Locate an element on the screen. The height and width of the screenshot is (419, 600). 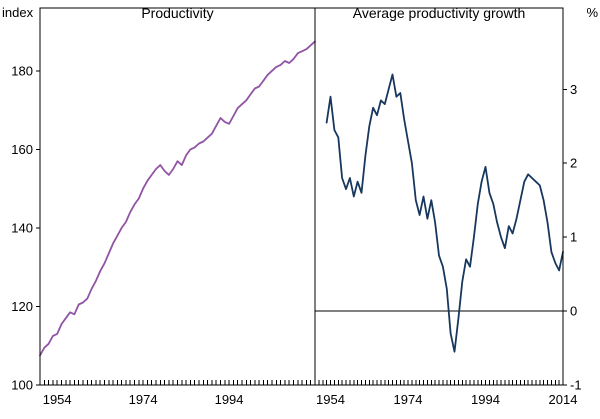
y-tick-label: 2 is located at coordinates (573, 163).